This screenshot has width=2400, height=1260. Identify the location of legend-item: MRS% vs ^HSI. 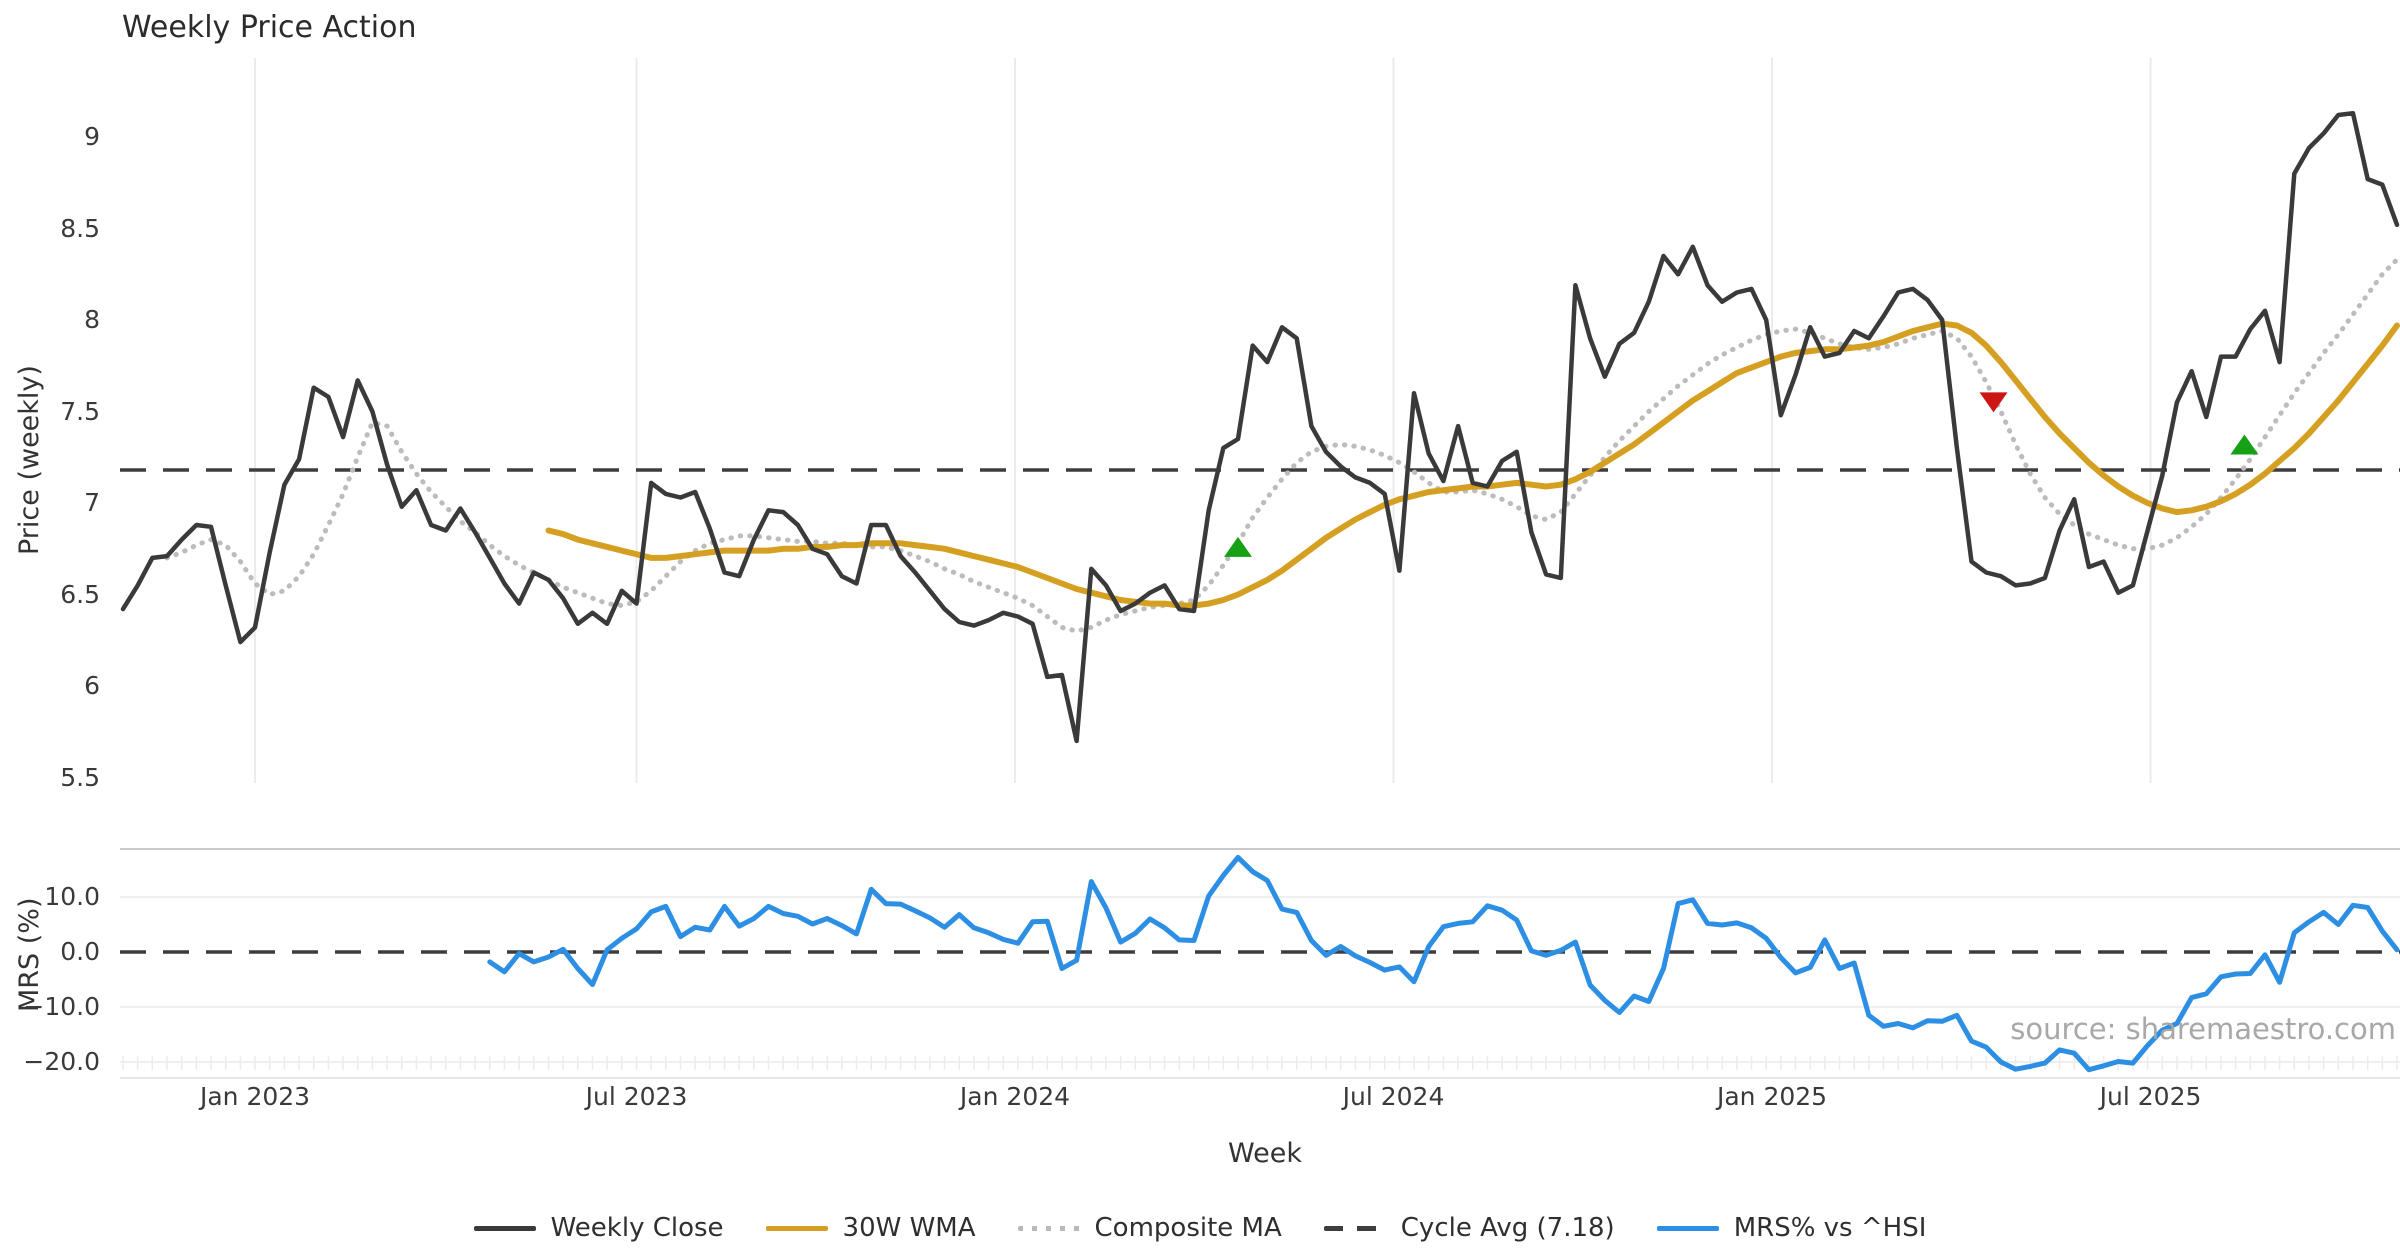
(1791, 1228).